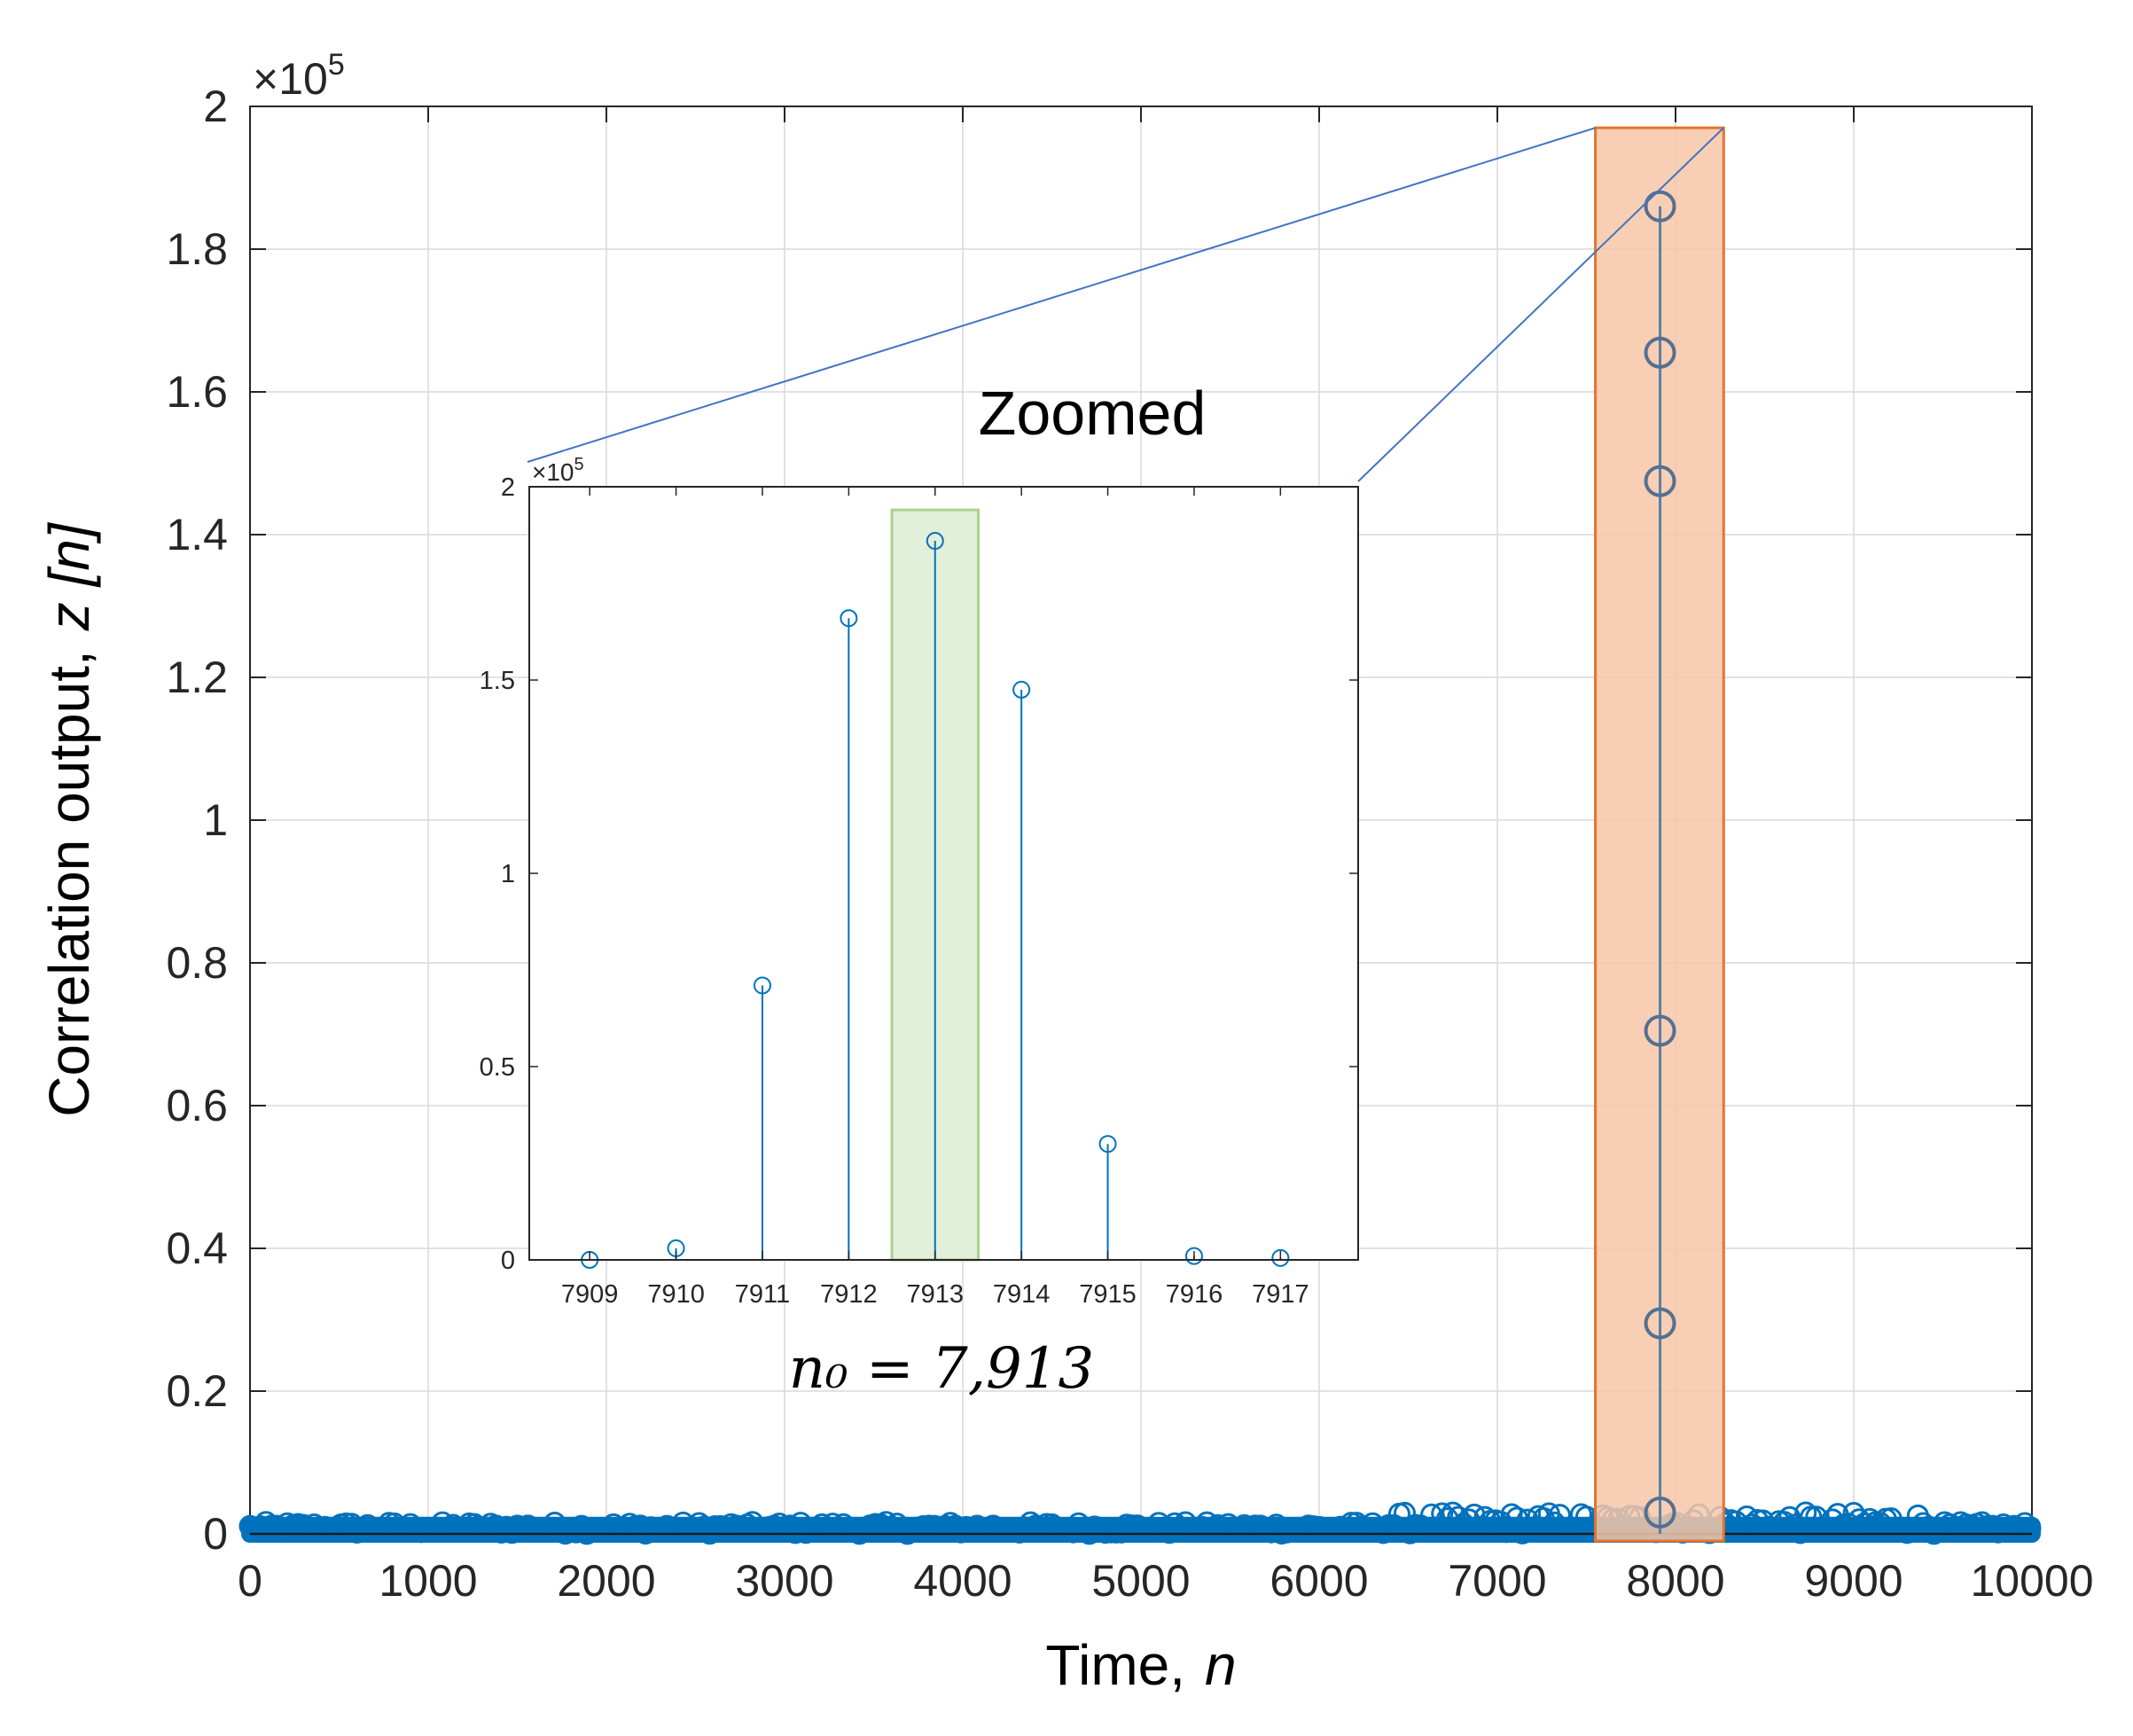  Describe the element at coordinates (1140, 1523) in the screenshot. I see `baseline-noise-series` at that location.